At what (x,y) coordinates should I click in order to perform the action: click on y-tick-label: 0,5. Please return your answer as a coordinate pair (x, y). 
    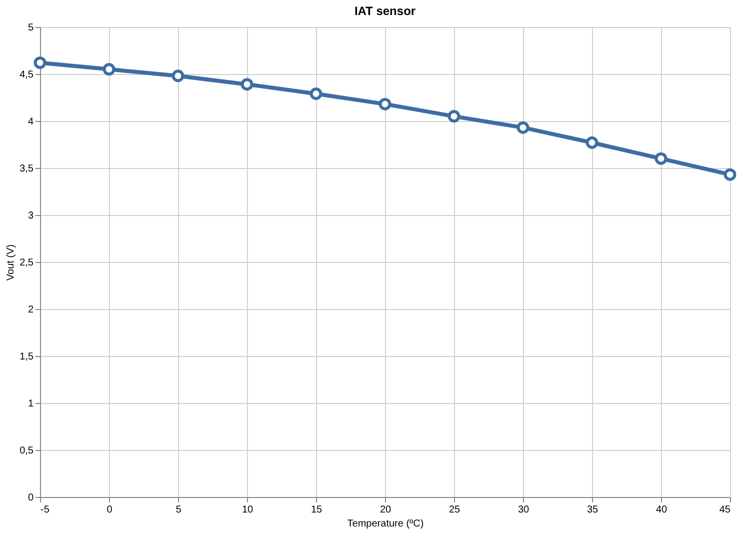
    Looking at the image, I should click on (27, 451).